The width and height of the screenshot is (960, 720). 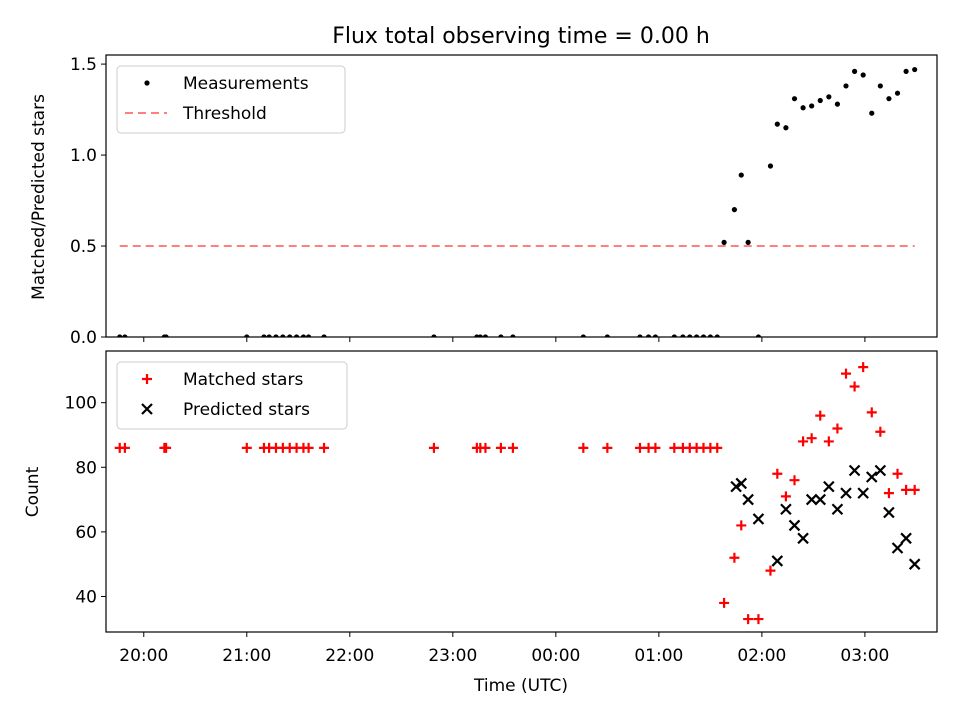 What do you see at coordinates (658, 656) in the screenshot?
I see `x-tick-label: 01:00` at bounding box center [658, 656].